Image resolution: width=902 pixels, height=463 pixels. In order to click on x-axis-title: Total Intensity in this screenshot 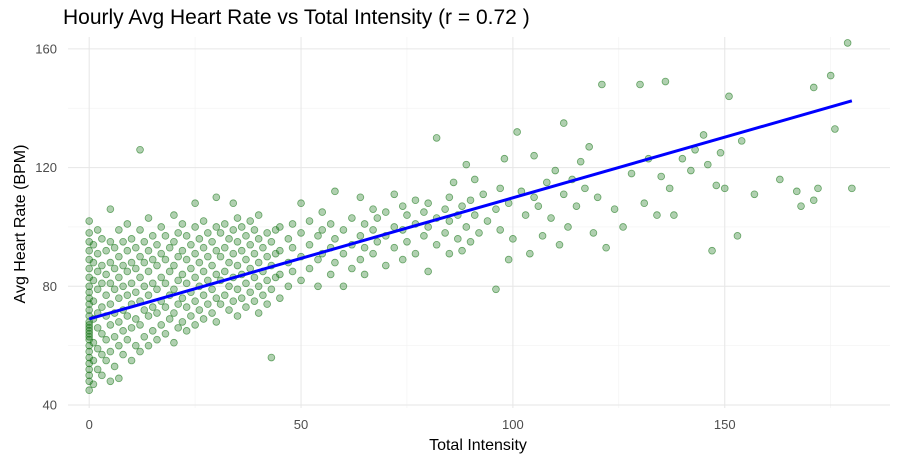, I will do `click(478, 445)`.